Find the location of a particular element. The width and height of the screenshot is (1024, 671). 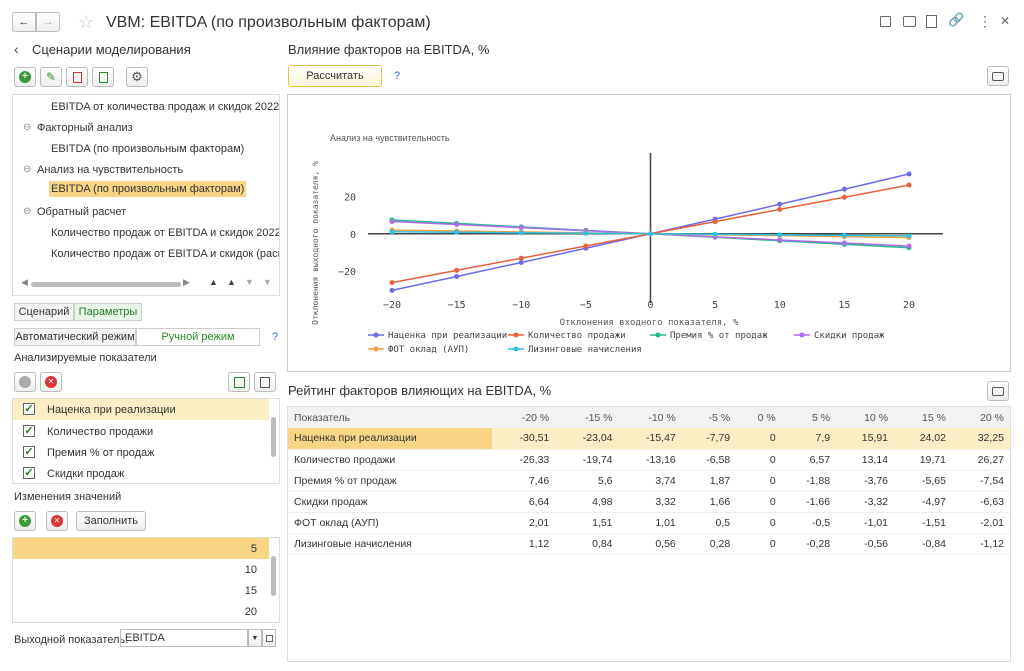

mode-automatic: Автоматический режим is located at coordinates (75, 337).